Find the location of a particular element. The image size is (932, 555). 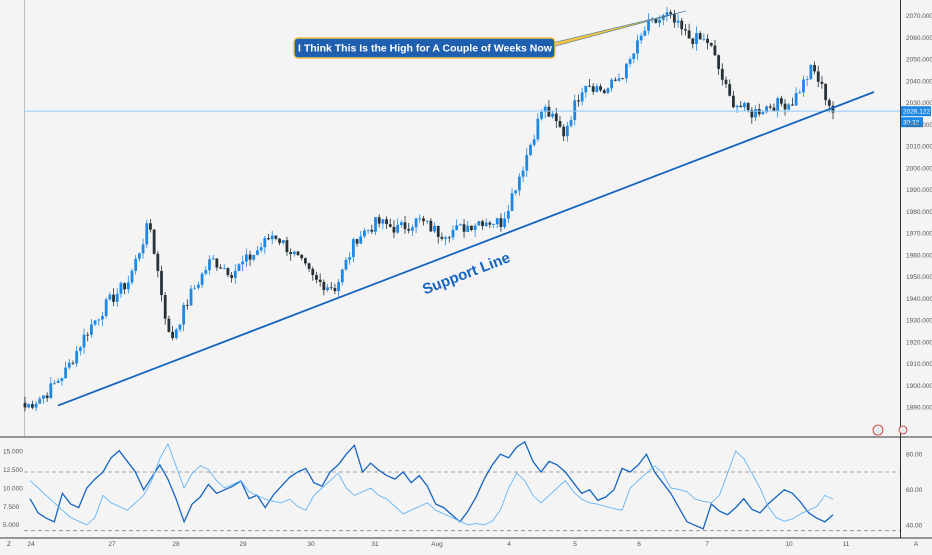

zoom-reset-icon: Z is located at coordinates (9, 544).